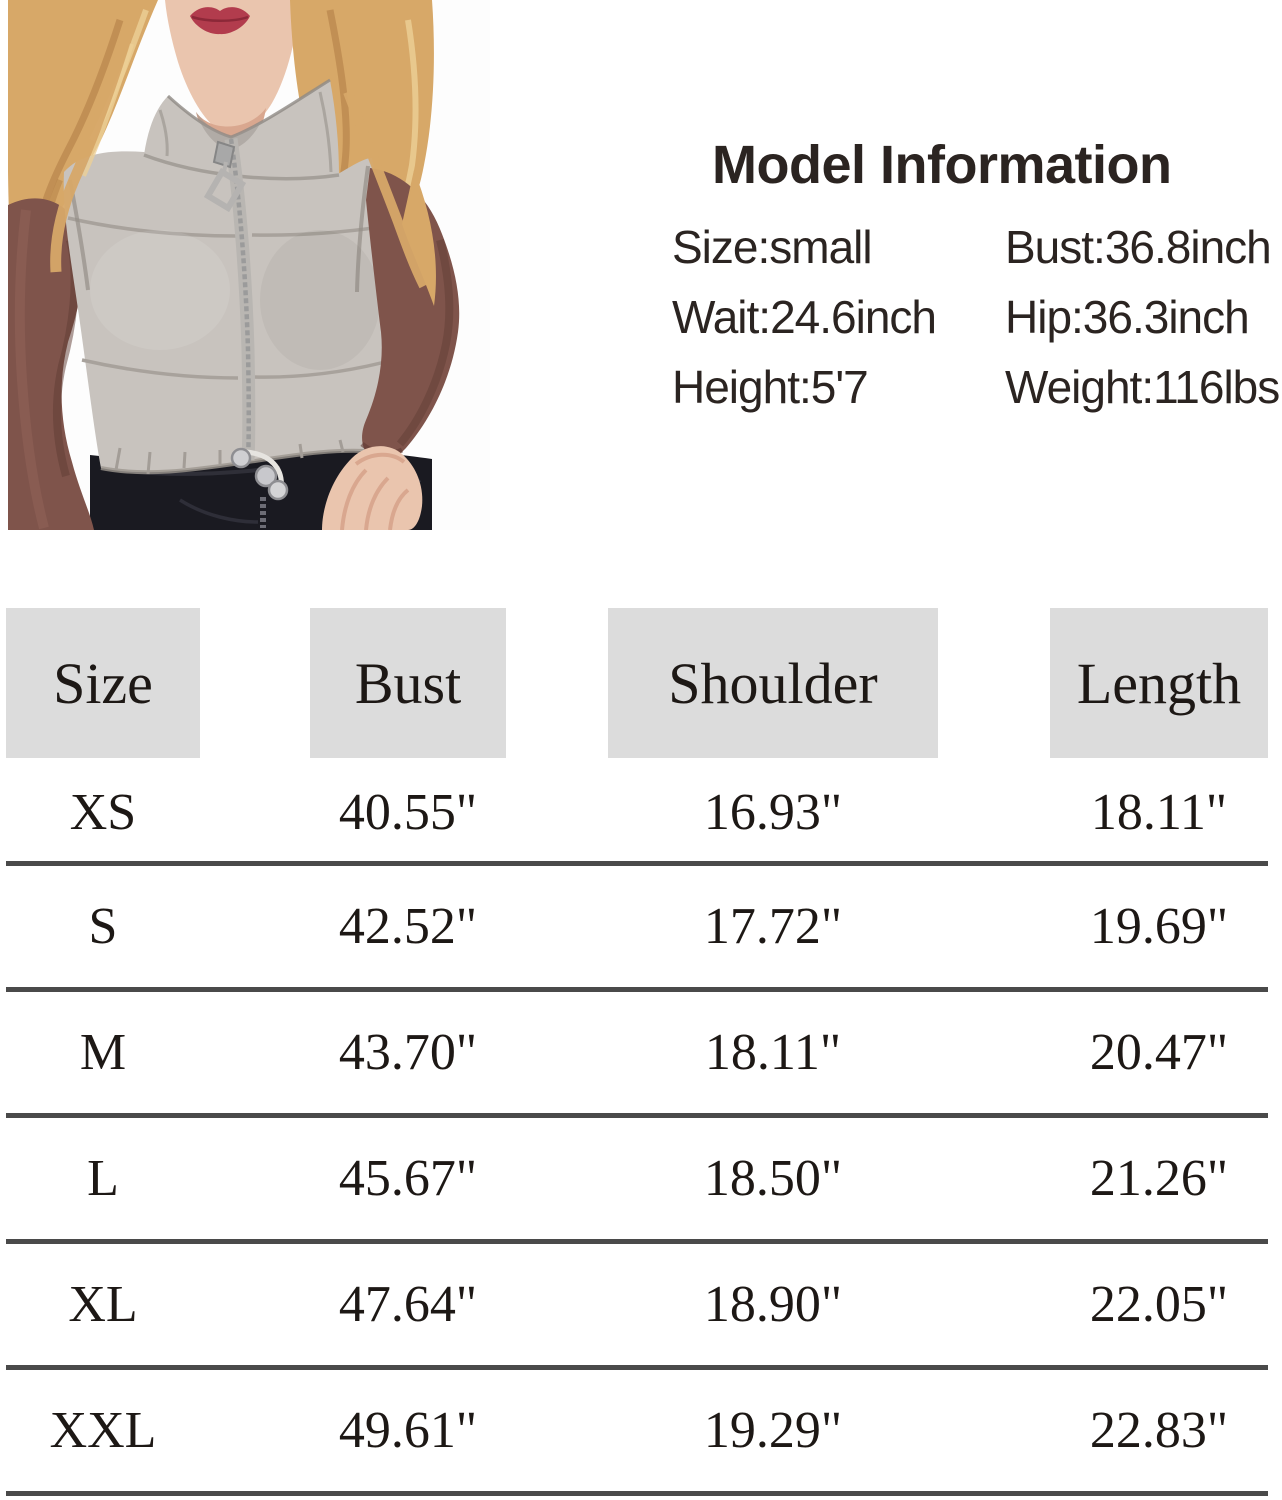 Image resolution: width=1282 pixels, height=1500 pixels. What do you see at coordinates (224, 154) in the screenshot?
I see `zipper-slider` at bounding box center [224, 154].